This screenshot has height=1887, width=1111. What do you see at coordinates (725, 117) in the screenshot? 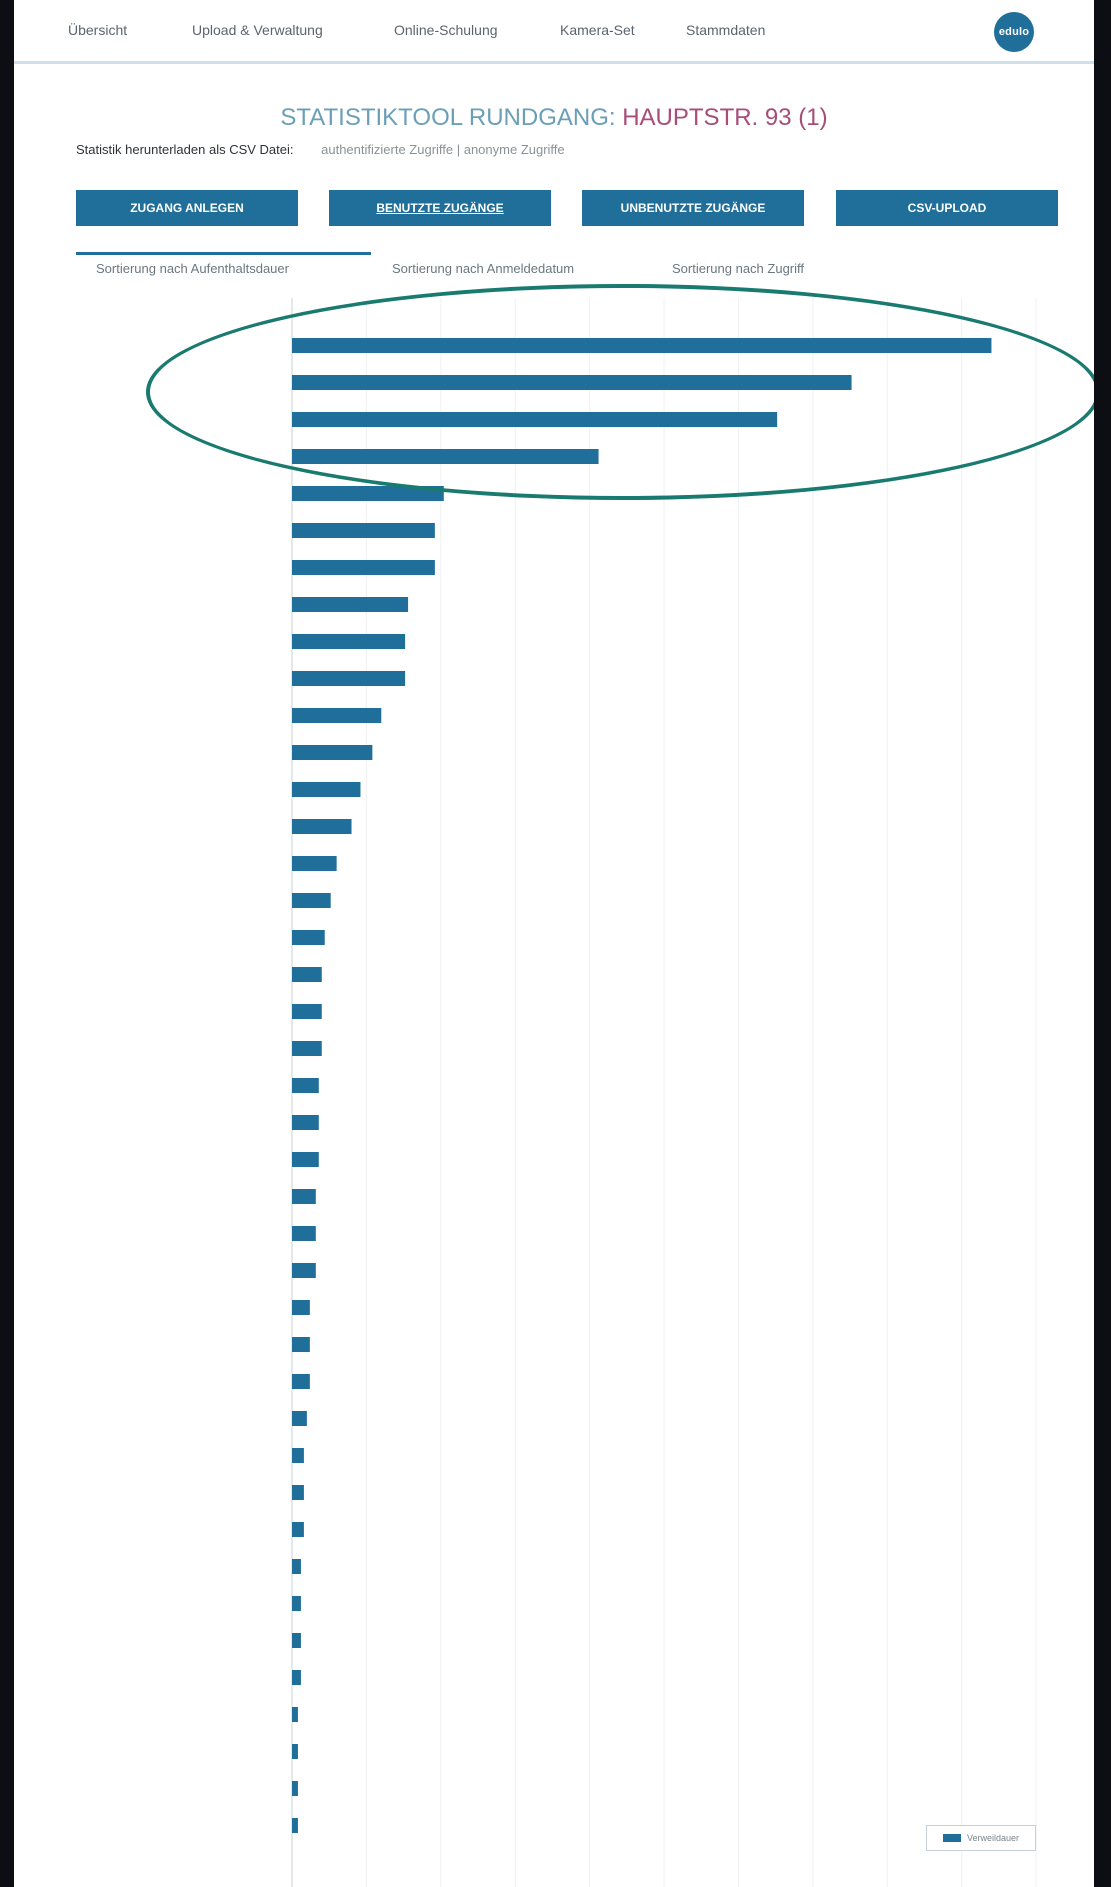
I see `page-title-accent: HAUPTSTR. 93 (1)` at bounding box center [725, 117].